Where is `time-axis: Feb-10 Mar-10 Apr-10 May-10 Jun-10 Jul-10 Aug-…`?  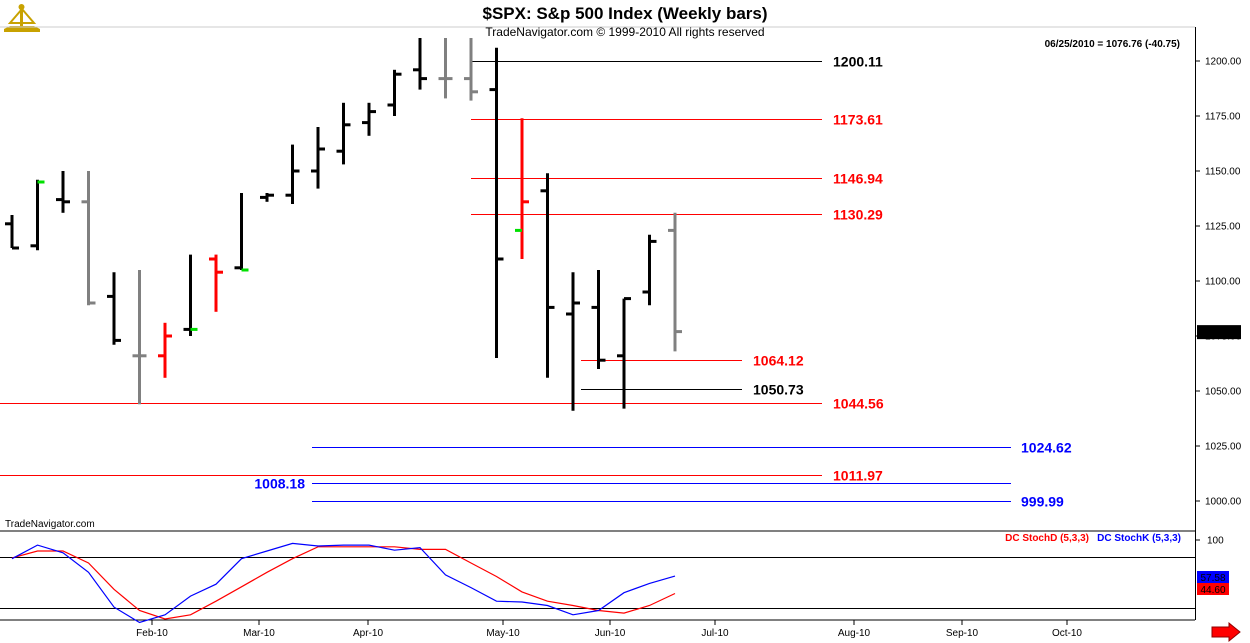
time-axis: Feb-10 Mar-10 Apr-10 May-10 Jun-10 Jul-10 Aug-… is located at coordinates (609, 629).